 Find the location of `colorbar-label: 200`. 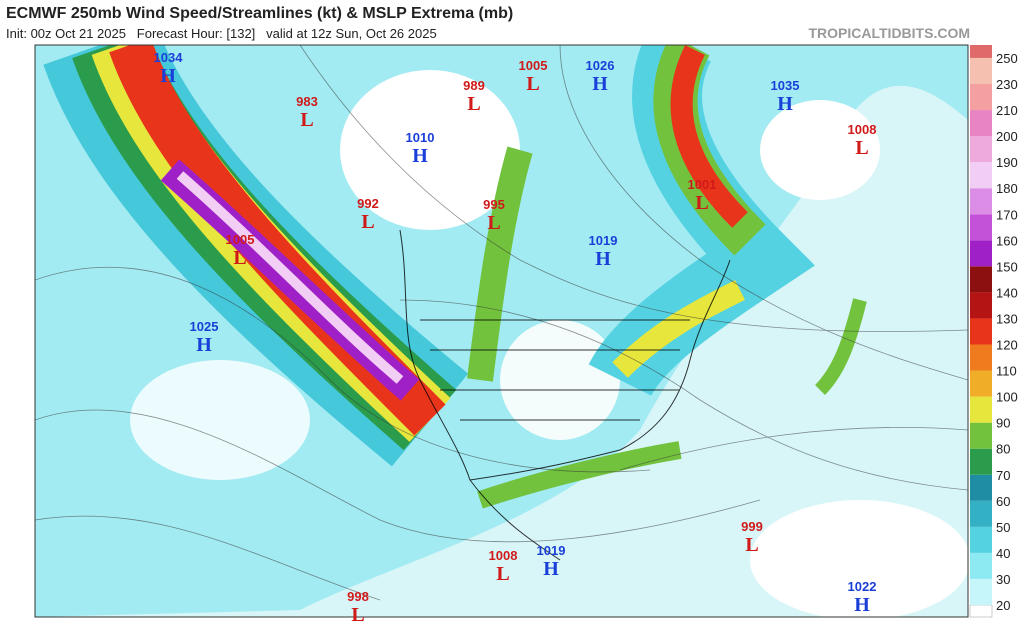

colorbar-label: 200 is located at coordinates (1007, 136).